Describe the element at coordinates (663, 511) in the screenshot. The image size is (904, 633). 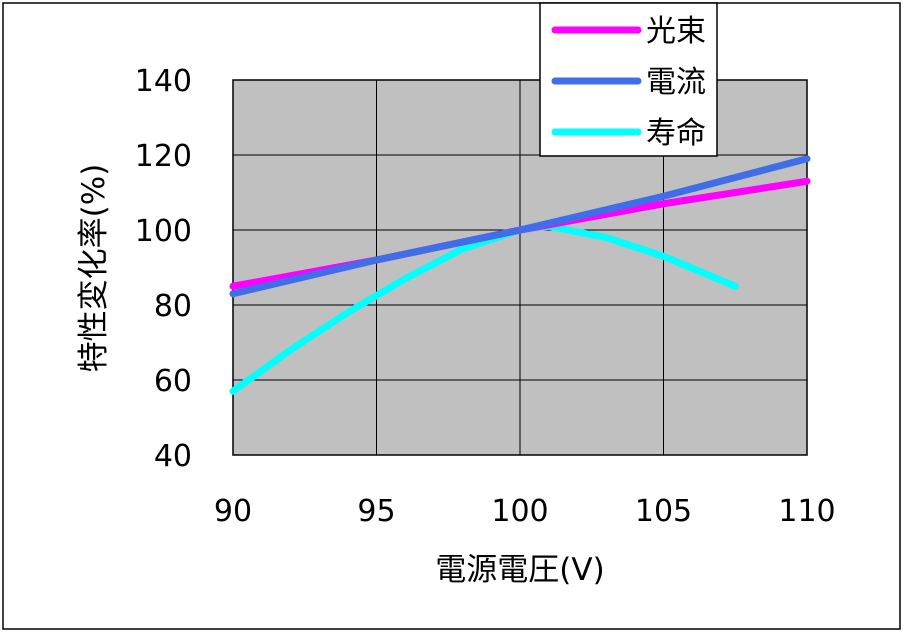
I see `x-tick-label: 105` at that location.